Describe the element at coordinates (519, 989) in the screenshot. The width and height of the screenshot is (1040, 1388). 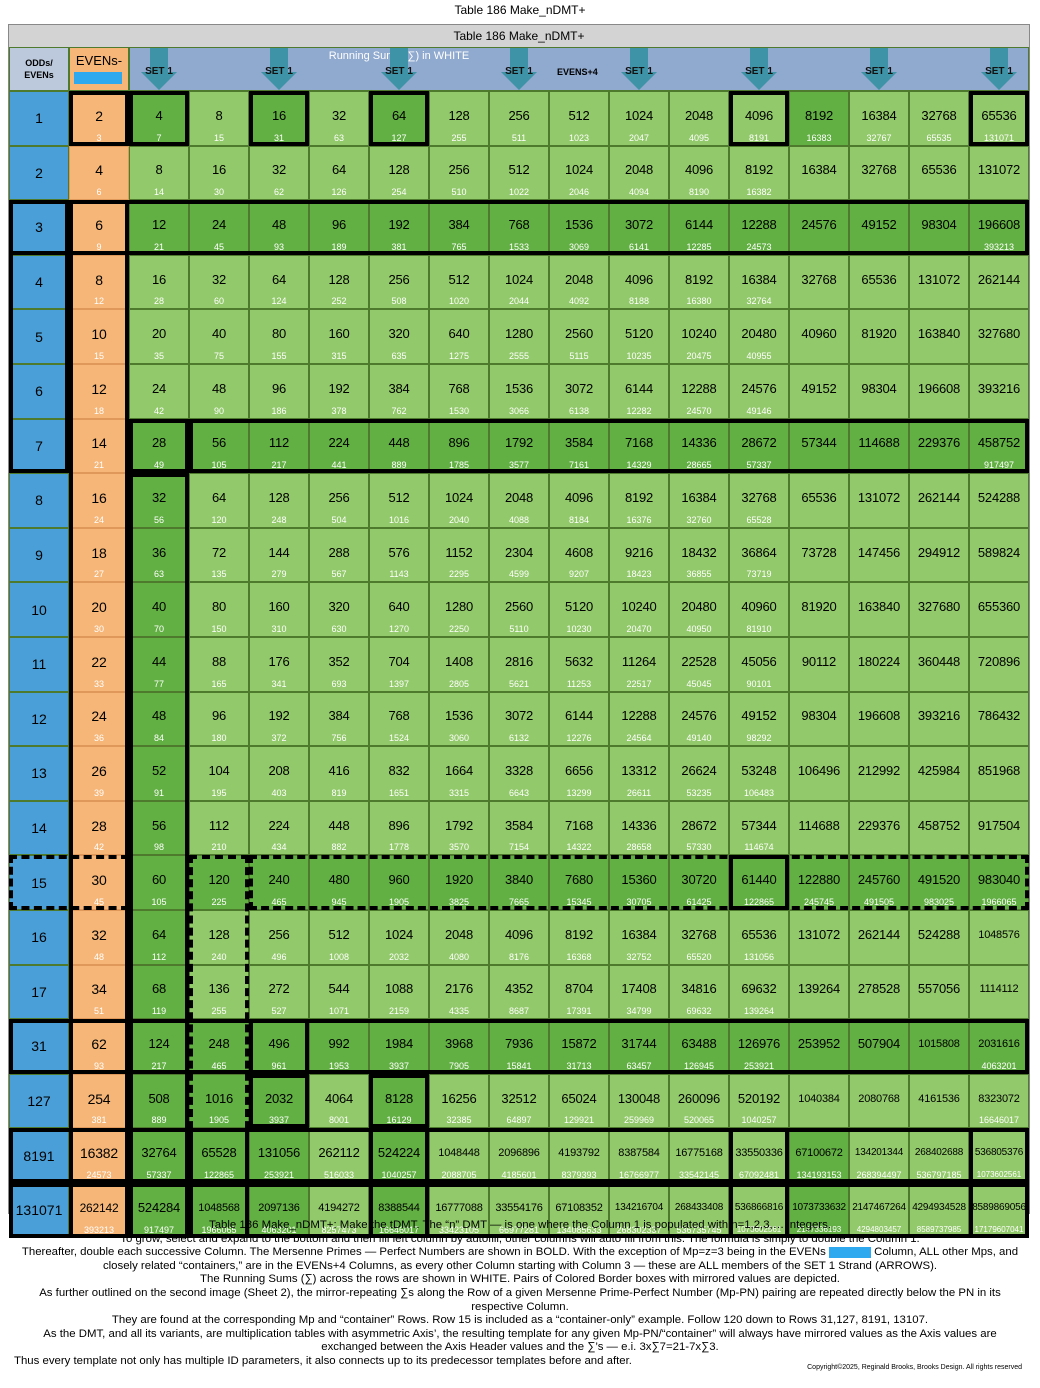
I see `cell-value: 4352` at that location.